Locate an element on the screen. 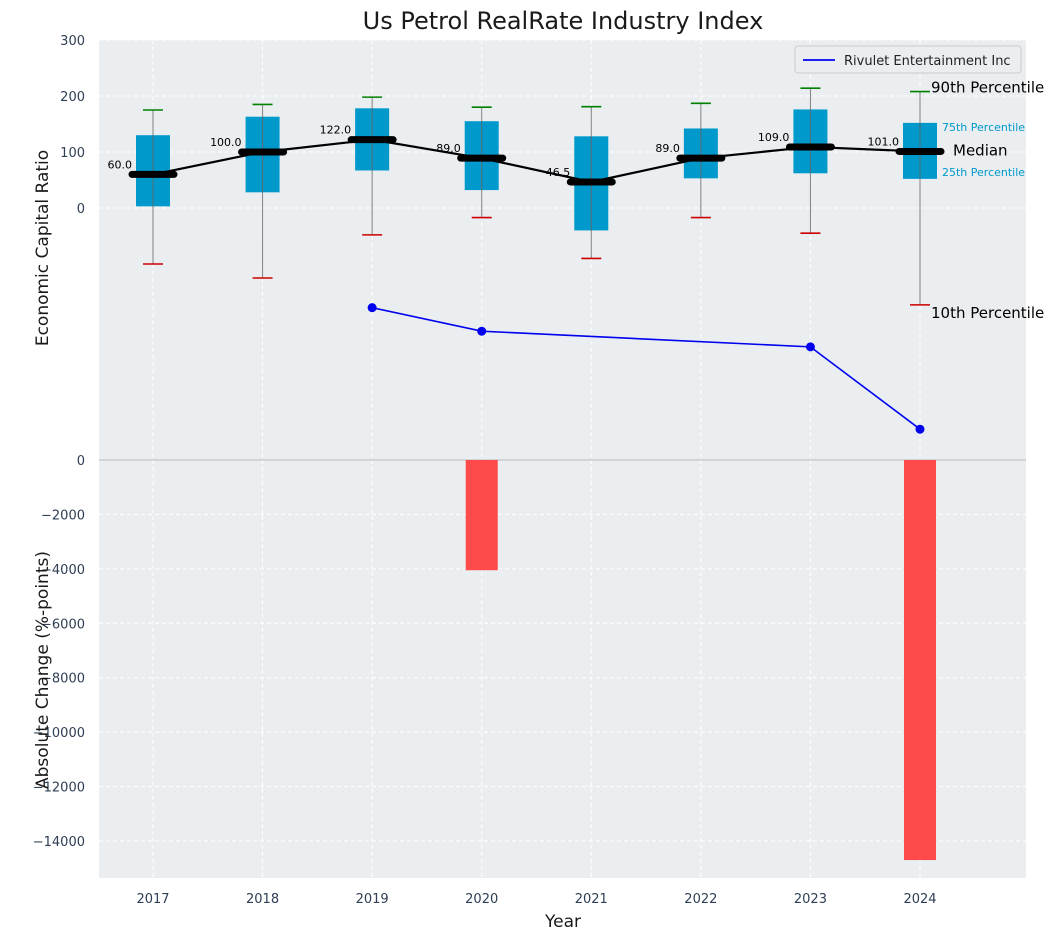 This screenshot has width=1051, height=940. x-tick-label: 2021 is located at coordinates (591, 899).